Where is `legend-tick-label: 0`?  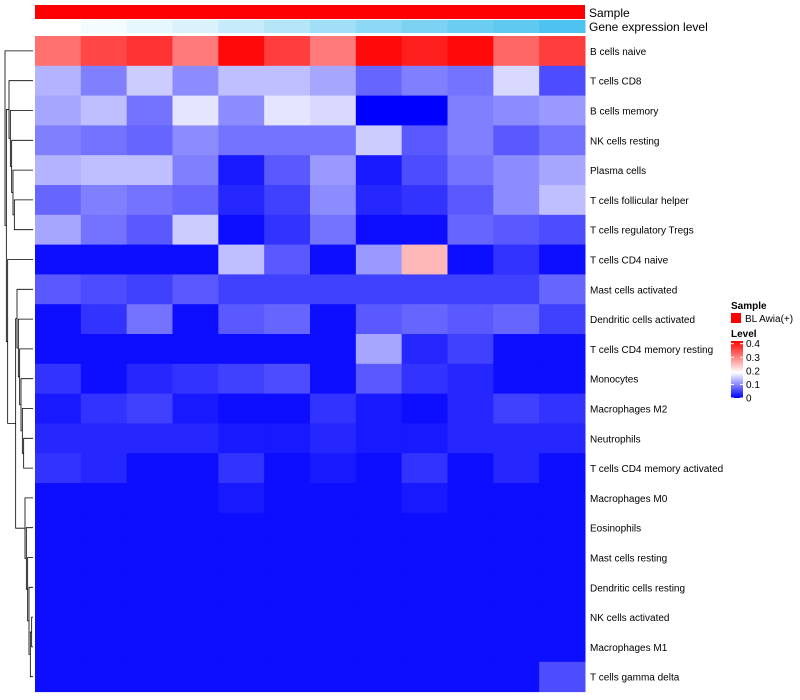 legend-tick-label: 0 is located at coordinates (749, 399).